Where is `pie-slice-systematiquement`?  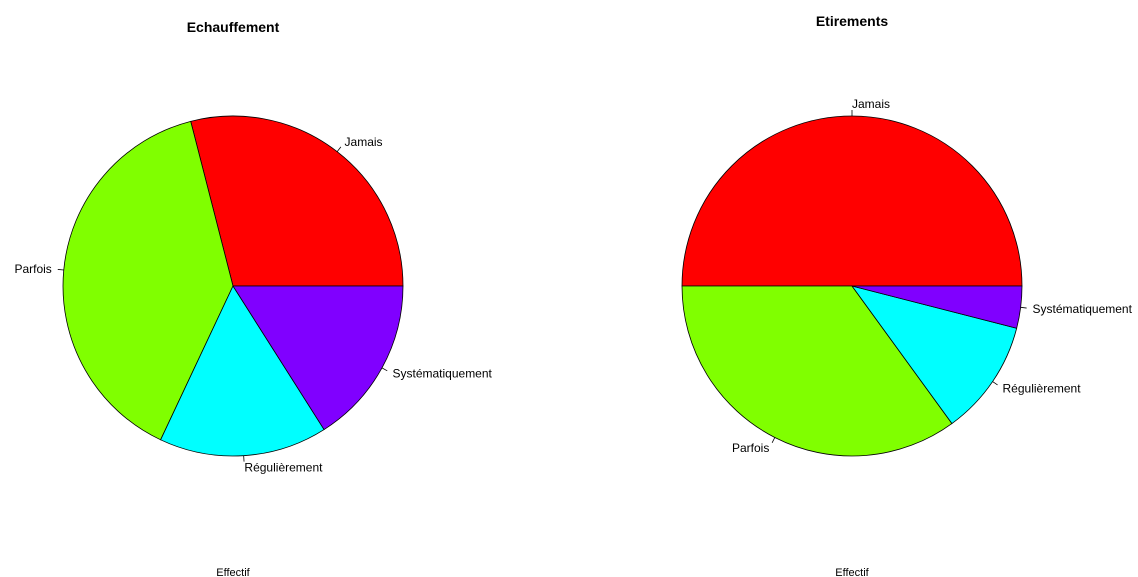
pie-slice-systematiquement is located at coordinates (937, 307).